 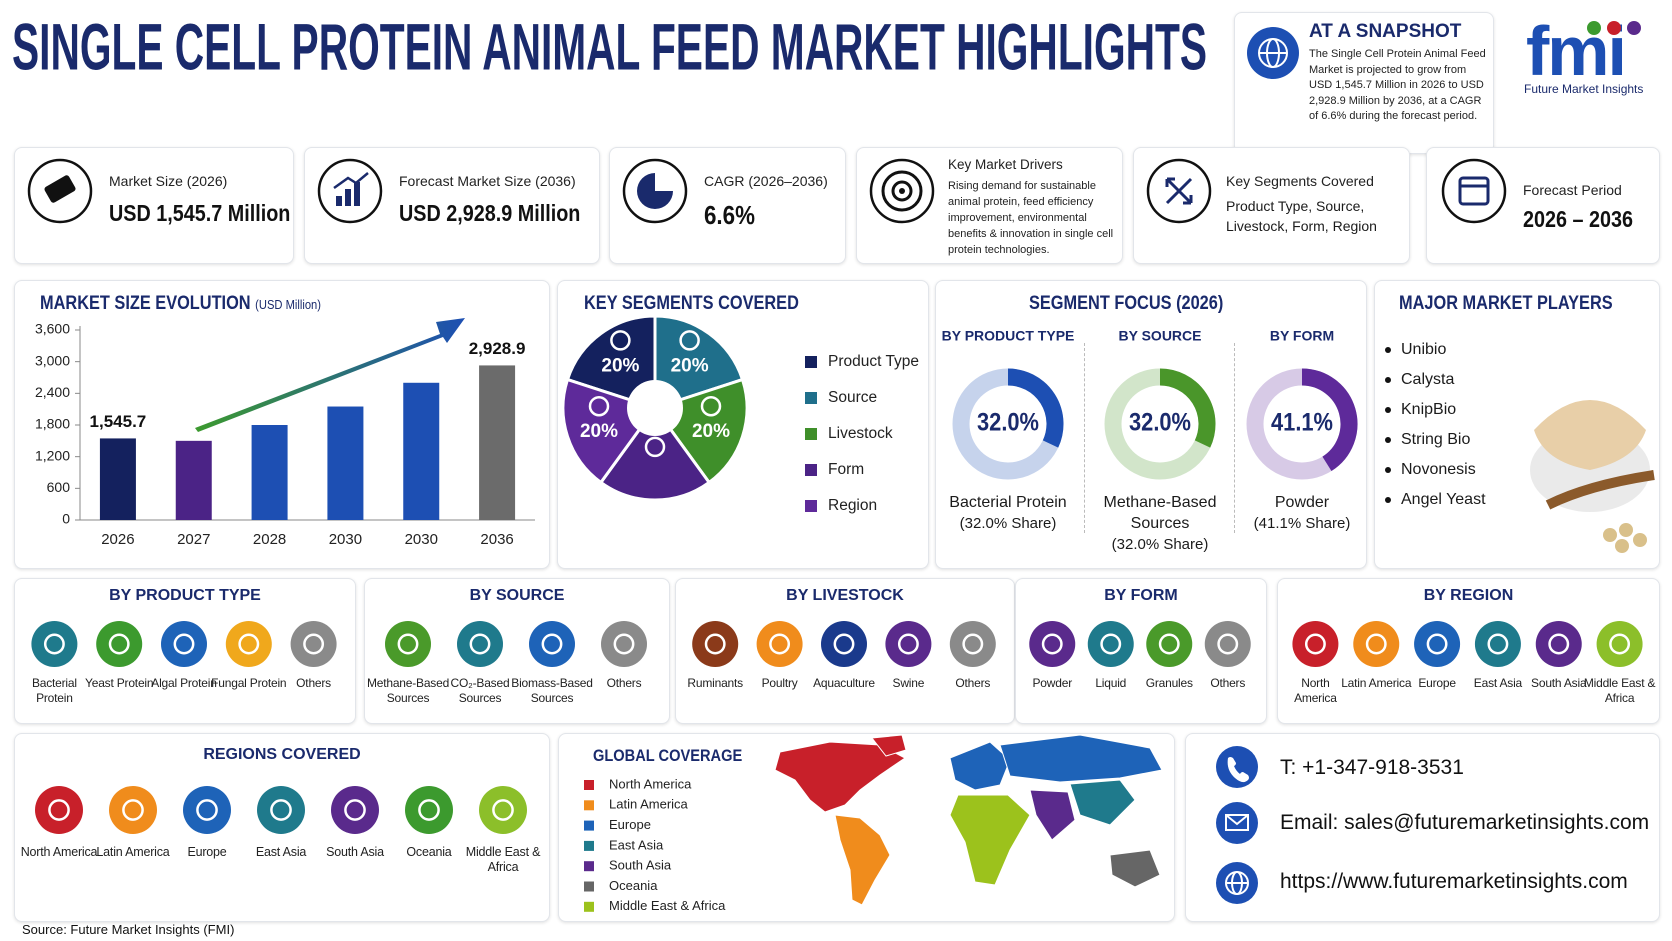 I want to click on kpi-label: Market Size (2026), so click(x=168, y=181).